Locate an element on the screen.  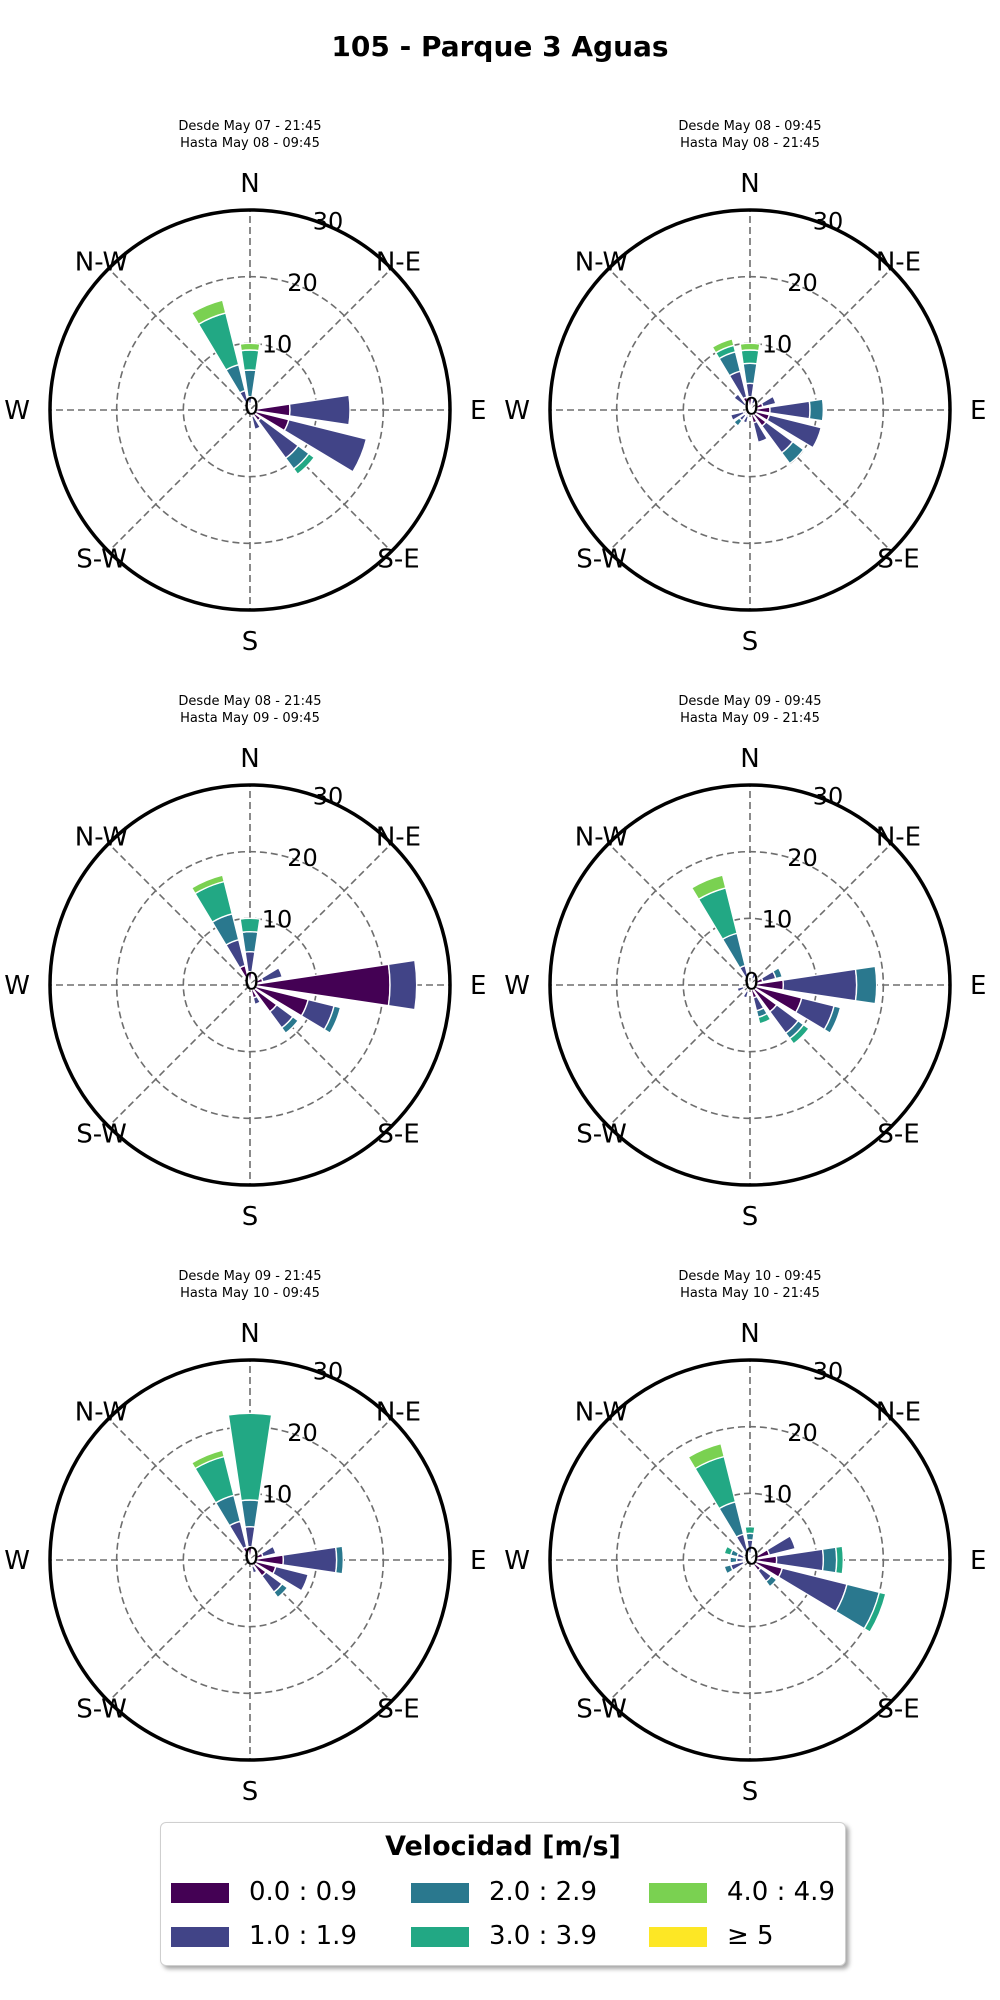
subtitle-from: Desde May 07 - 21:45 is located at coordinates (250, 126).